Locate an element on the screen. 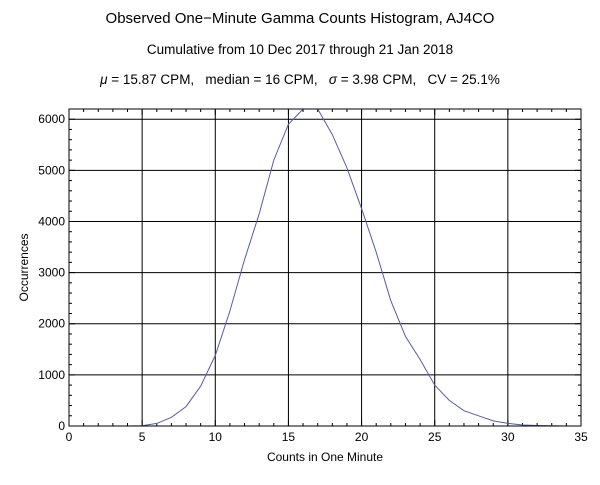  y-tick-label: 5000 is located at coordinates (51, 170).